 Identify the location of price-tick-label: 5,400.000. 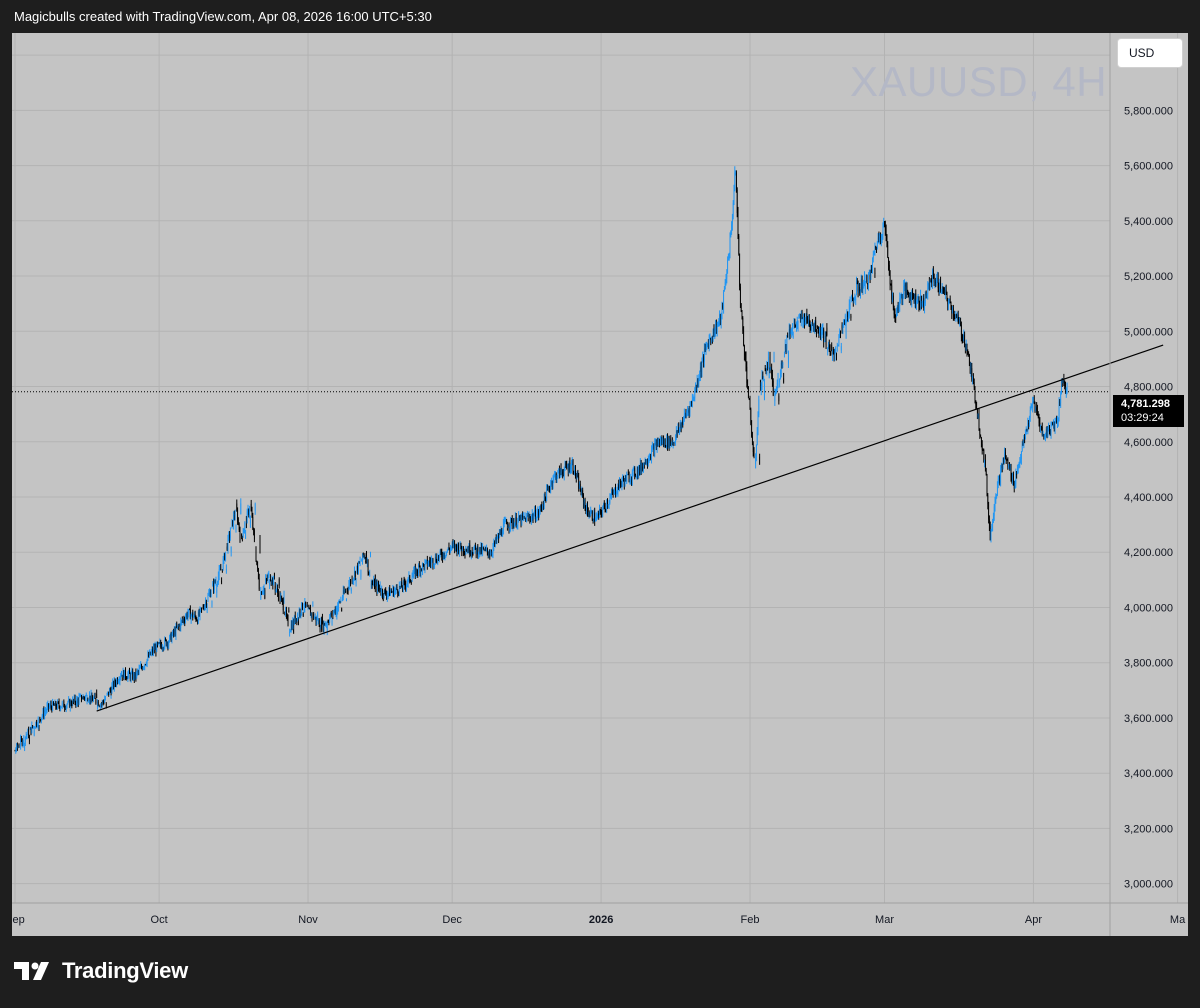
(1148, 222).